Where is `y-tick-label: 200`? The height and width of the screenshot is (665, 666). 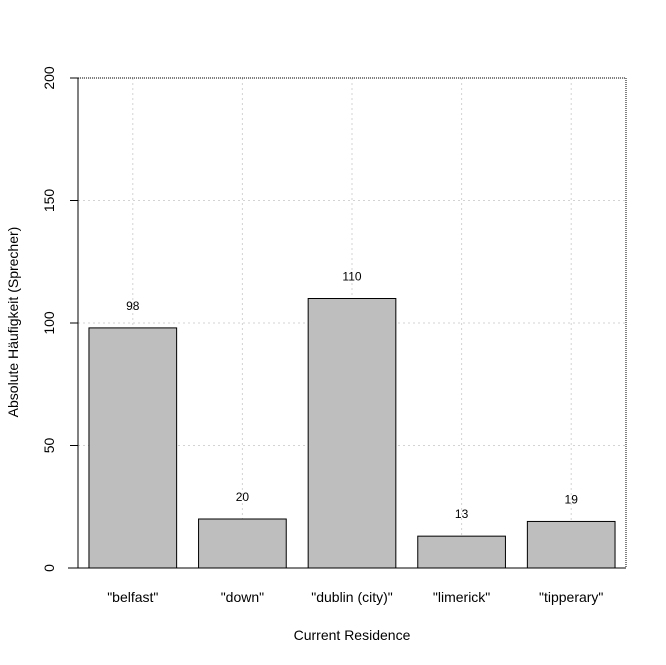 y-tick-label: 200 is located at coordinates (49, 78).